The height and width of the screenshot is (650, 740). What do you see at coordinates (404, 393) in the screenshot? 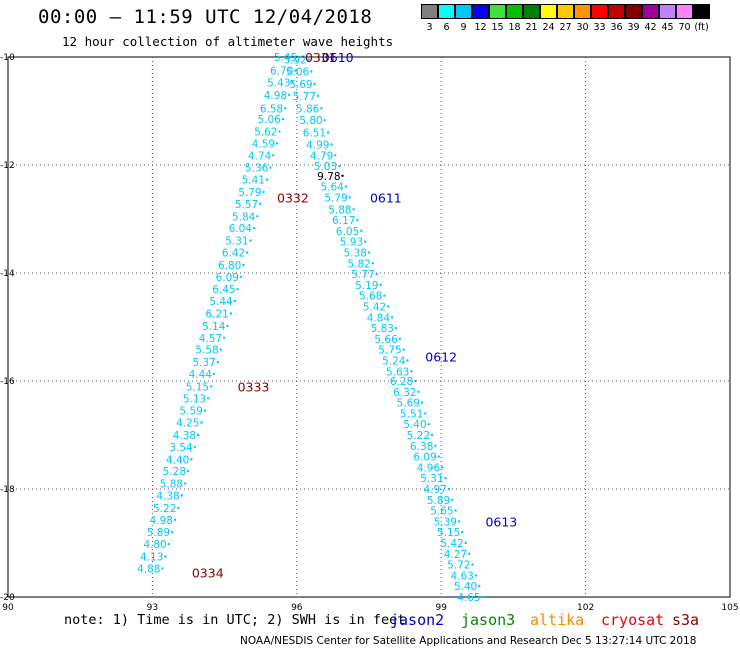
I see `swh-value-label: 6.32` at bounding box center [404, 393].